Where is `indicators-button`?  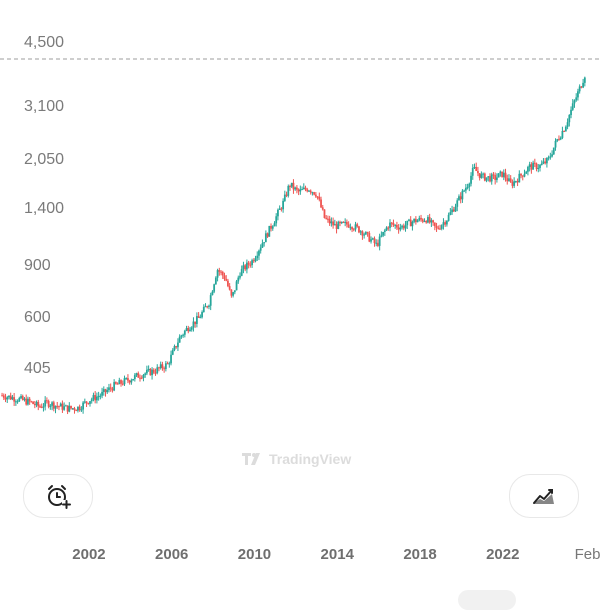 indicators-button is located at coordinates (544, 496).